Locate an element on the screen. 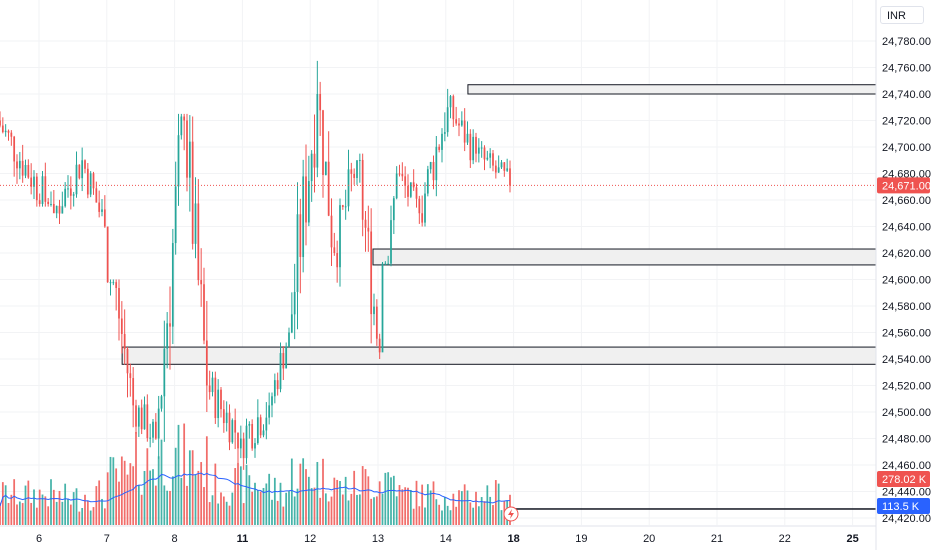 This screenshot has width=932, height=550. y-tick-label: 24,780.00 is located at coordinates (906, 42).